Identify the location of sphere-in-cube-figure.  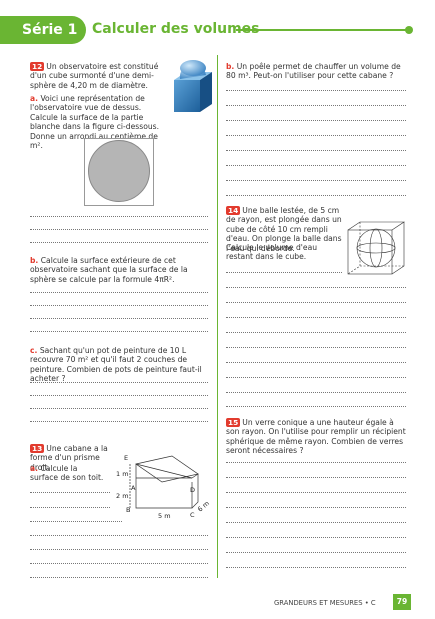
(376, 248).